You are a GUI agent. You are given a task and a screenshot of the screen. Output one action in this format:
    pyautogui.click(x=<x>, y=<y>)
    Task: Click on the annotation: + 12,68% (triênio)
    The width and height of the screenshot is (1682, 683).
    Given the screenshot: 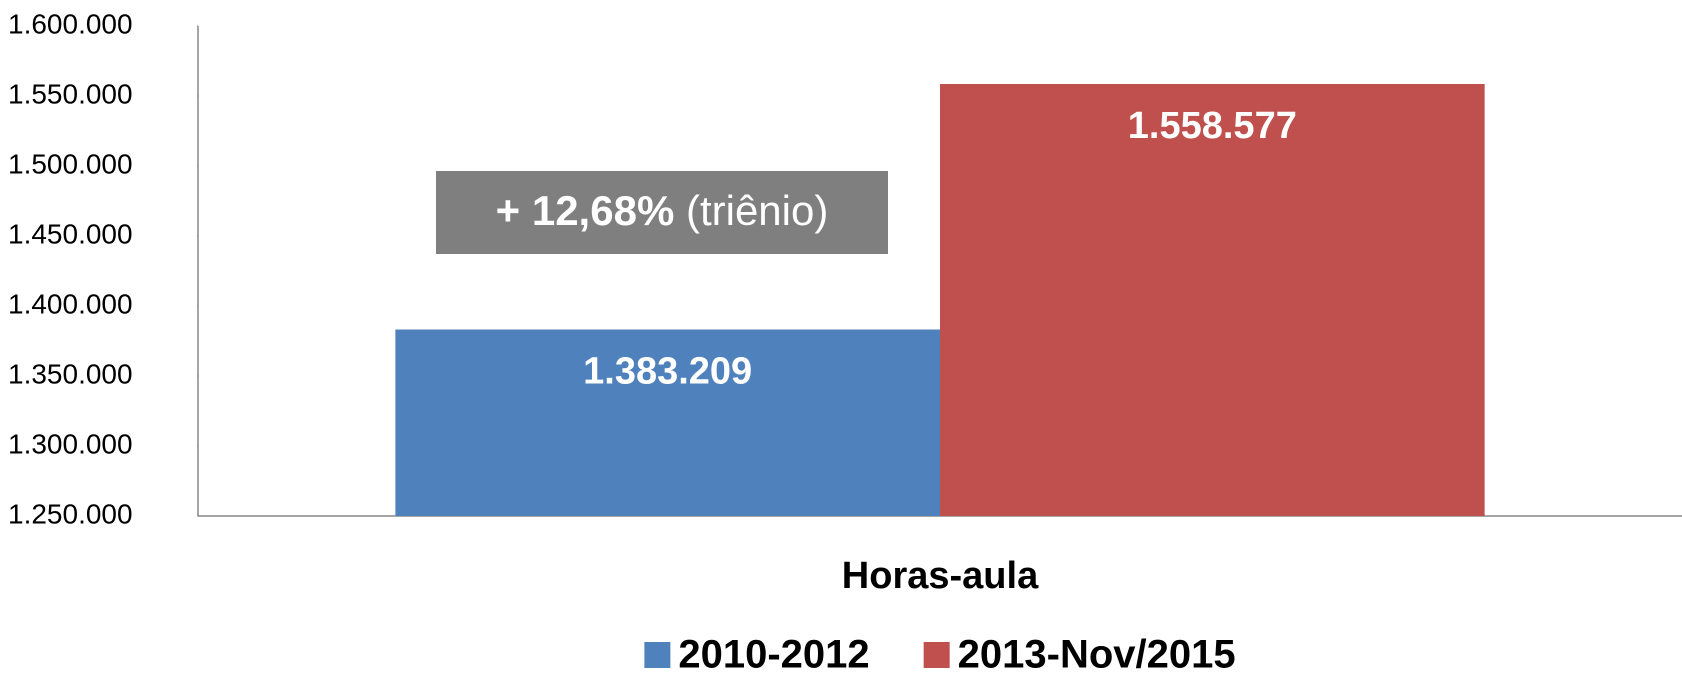 What is the action you would take?
    pyautogui.click(x=662, y=210)
    